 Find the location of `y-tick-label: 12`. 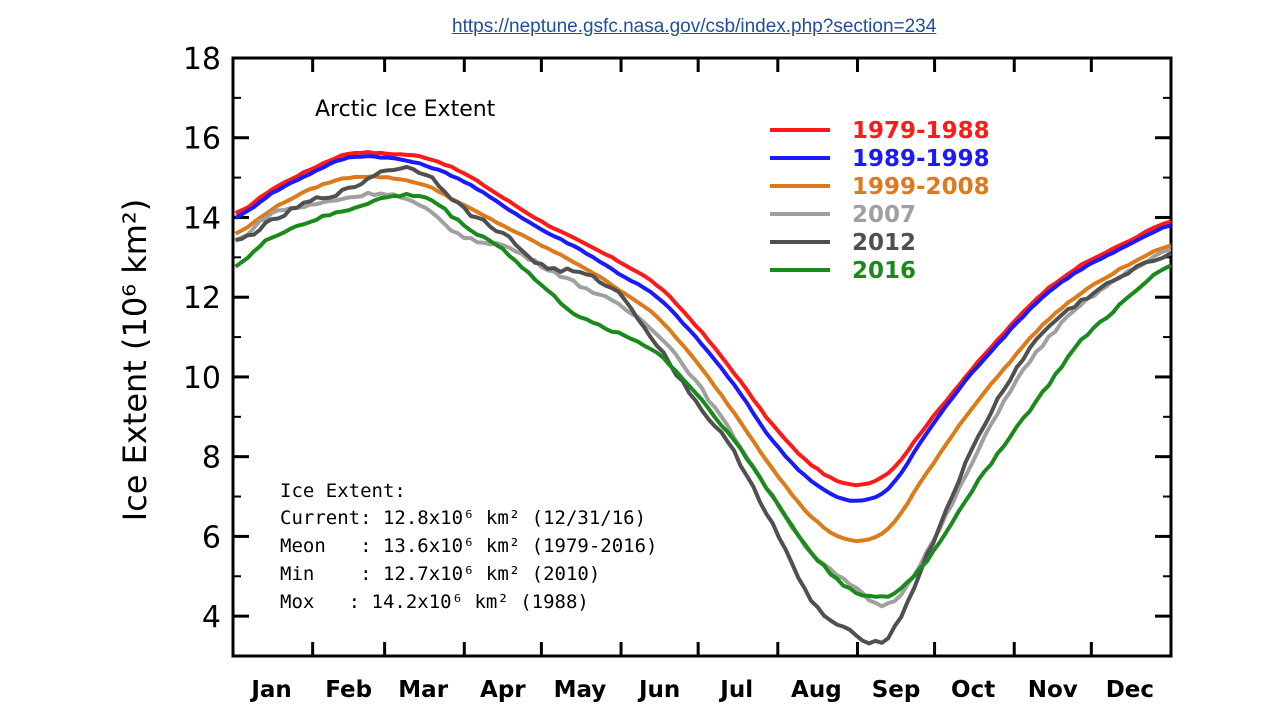

y-tick-label: 12 is located at coordinates (202, 298).